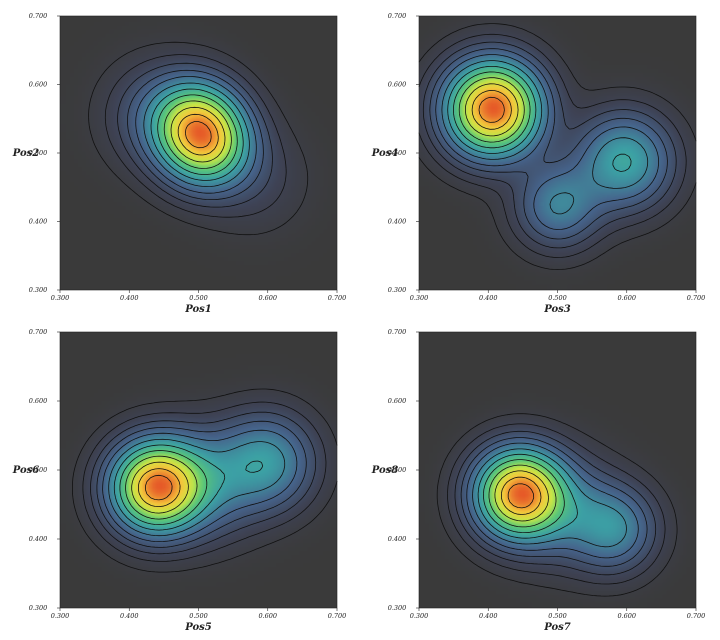  I want to click on y-axis-label: Pos4, so click(385, 153).